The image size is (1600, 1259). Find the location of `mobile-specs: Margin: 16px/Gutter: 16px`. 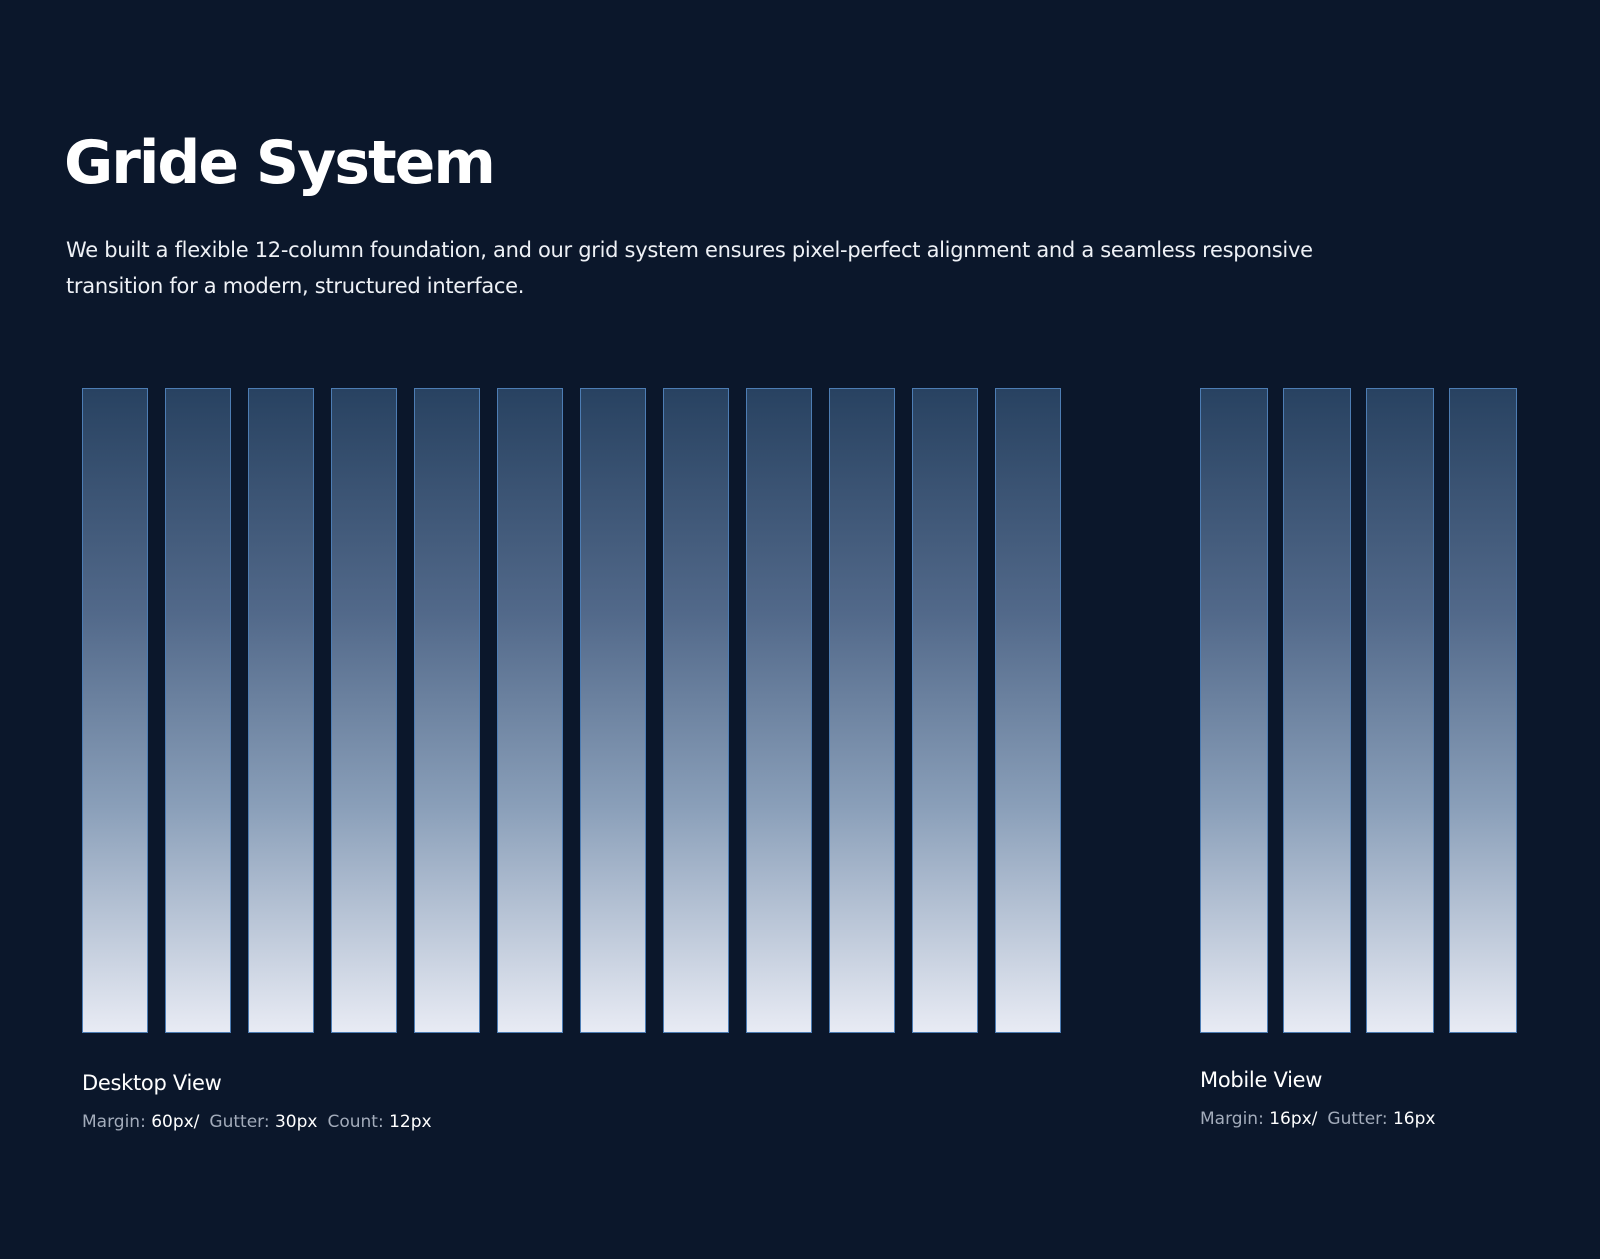

mobile-specs: Margin: 16px/Gutter: 16px is located at coordinates (1322, 1119).